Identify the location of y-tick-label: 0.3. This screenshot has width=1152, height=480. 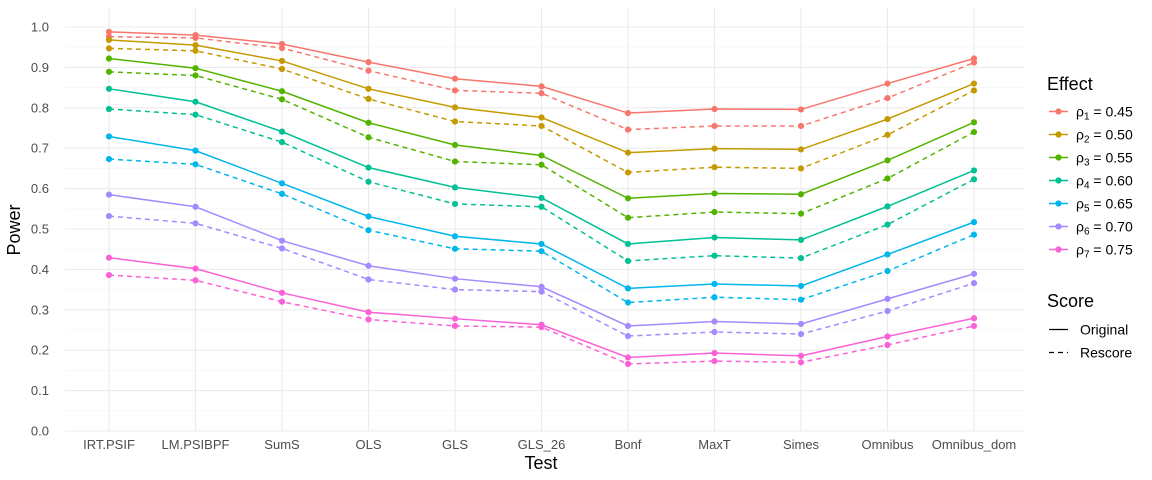
(40, 309).